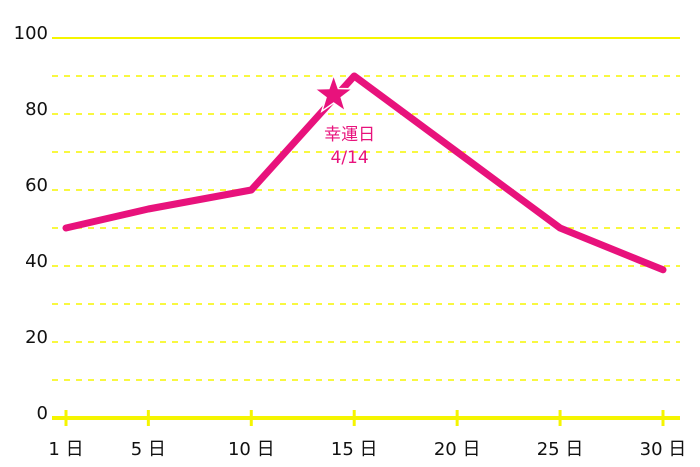 The height and width of the screenshot is (467, 700). What do you see at coordinates (354, 449) in the screenshot?
I see `x-tick-label: 15 日` at bounding box center [354, 449].